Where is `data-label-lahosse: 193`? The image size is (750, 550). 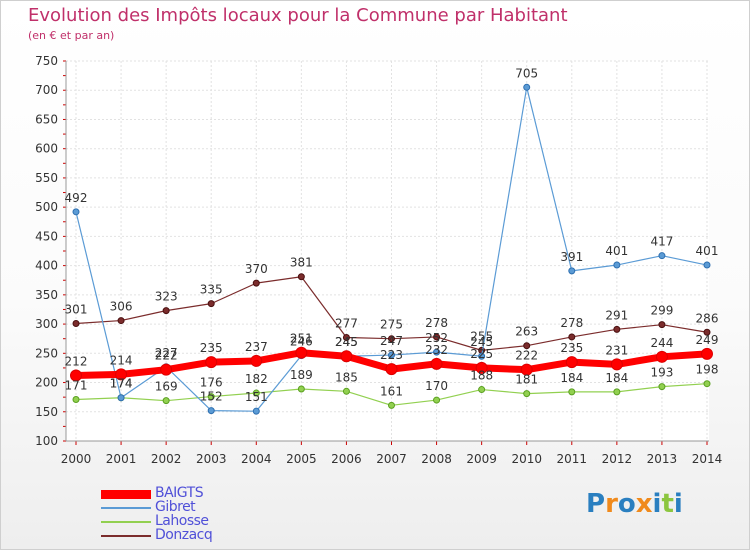 data-label-lahosse: 193 is located at coordinates (661, 373).